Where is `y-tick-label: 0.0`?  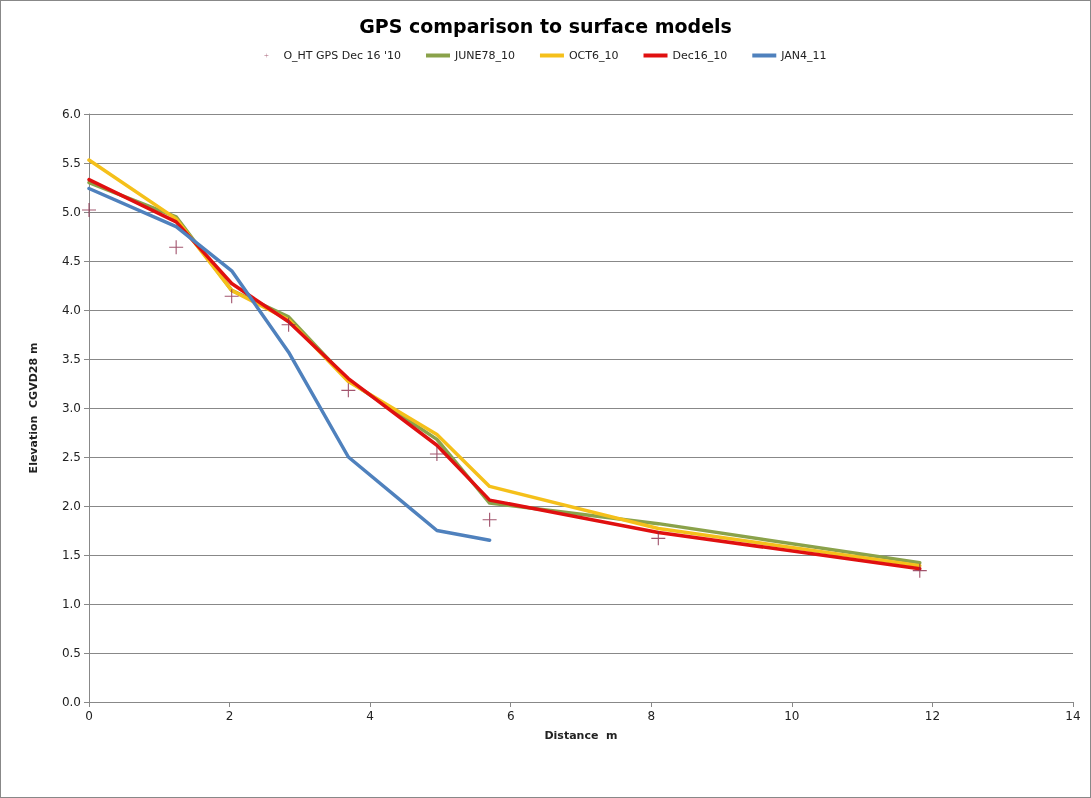 y-tick-label: 0.0 is located at coordinates (71, 702).